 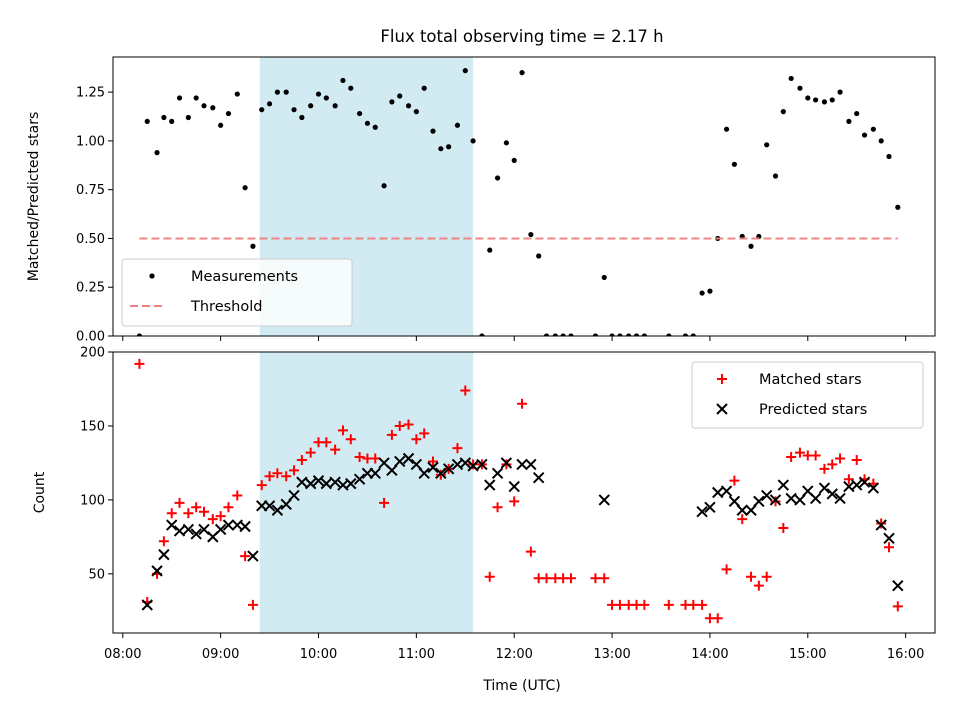 What do you see at coordinates (122, 654) in the screenshot?
I see `x-tick-label: 08:00` at bounding box center [122, 654].